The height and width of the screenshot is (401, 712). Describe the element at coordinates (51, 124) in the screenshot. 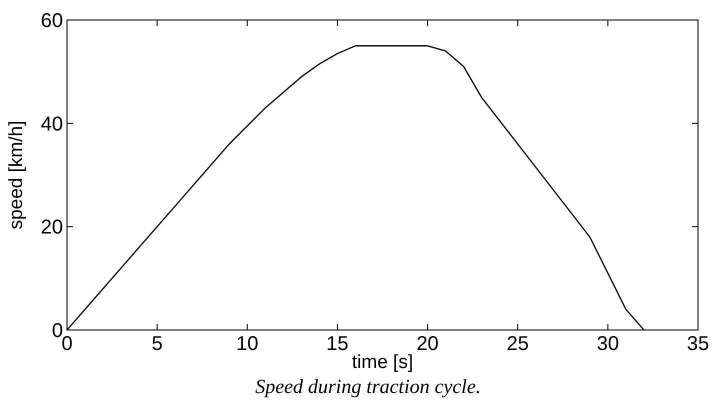

I see `y-tick-label: 40` at that location.